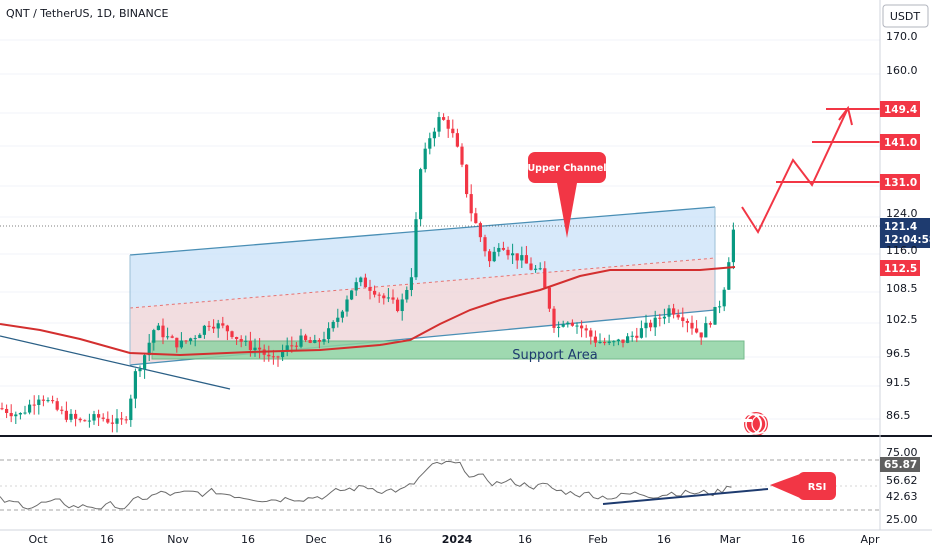  I want to click on rsi-tick-42: 42.63, so click(902, 496).